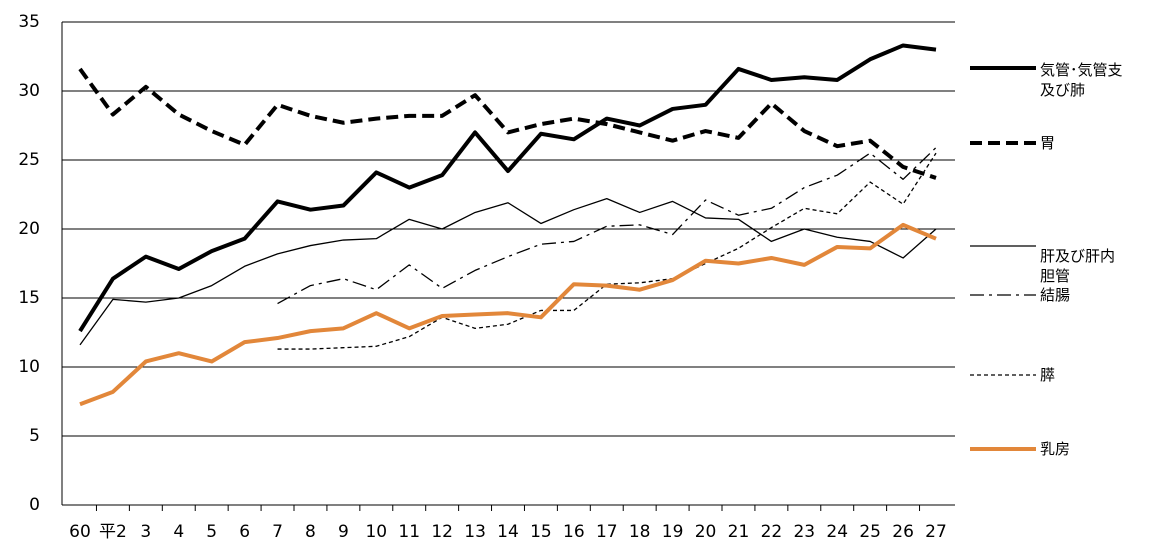 The width and height of the screenshot is (1154, 549). What do you see at coordinates (29, 22) in the screenshot?
I see `y-tick-label: 35` at bounding box center [29, 22].